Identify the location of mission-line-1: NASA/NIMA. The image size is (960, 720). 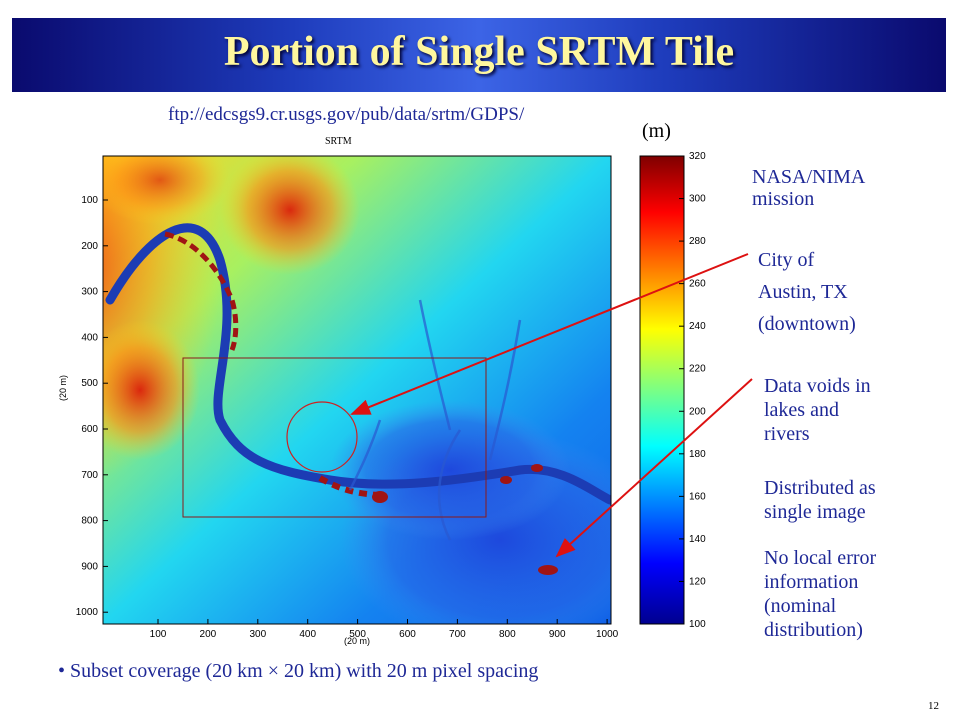
(809, 177).